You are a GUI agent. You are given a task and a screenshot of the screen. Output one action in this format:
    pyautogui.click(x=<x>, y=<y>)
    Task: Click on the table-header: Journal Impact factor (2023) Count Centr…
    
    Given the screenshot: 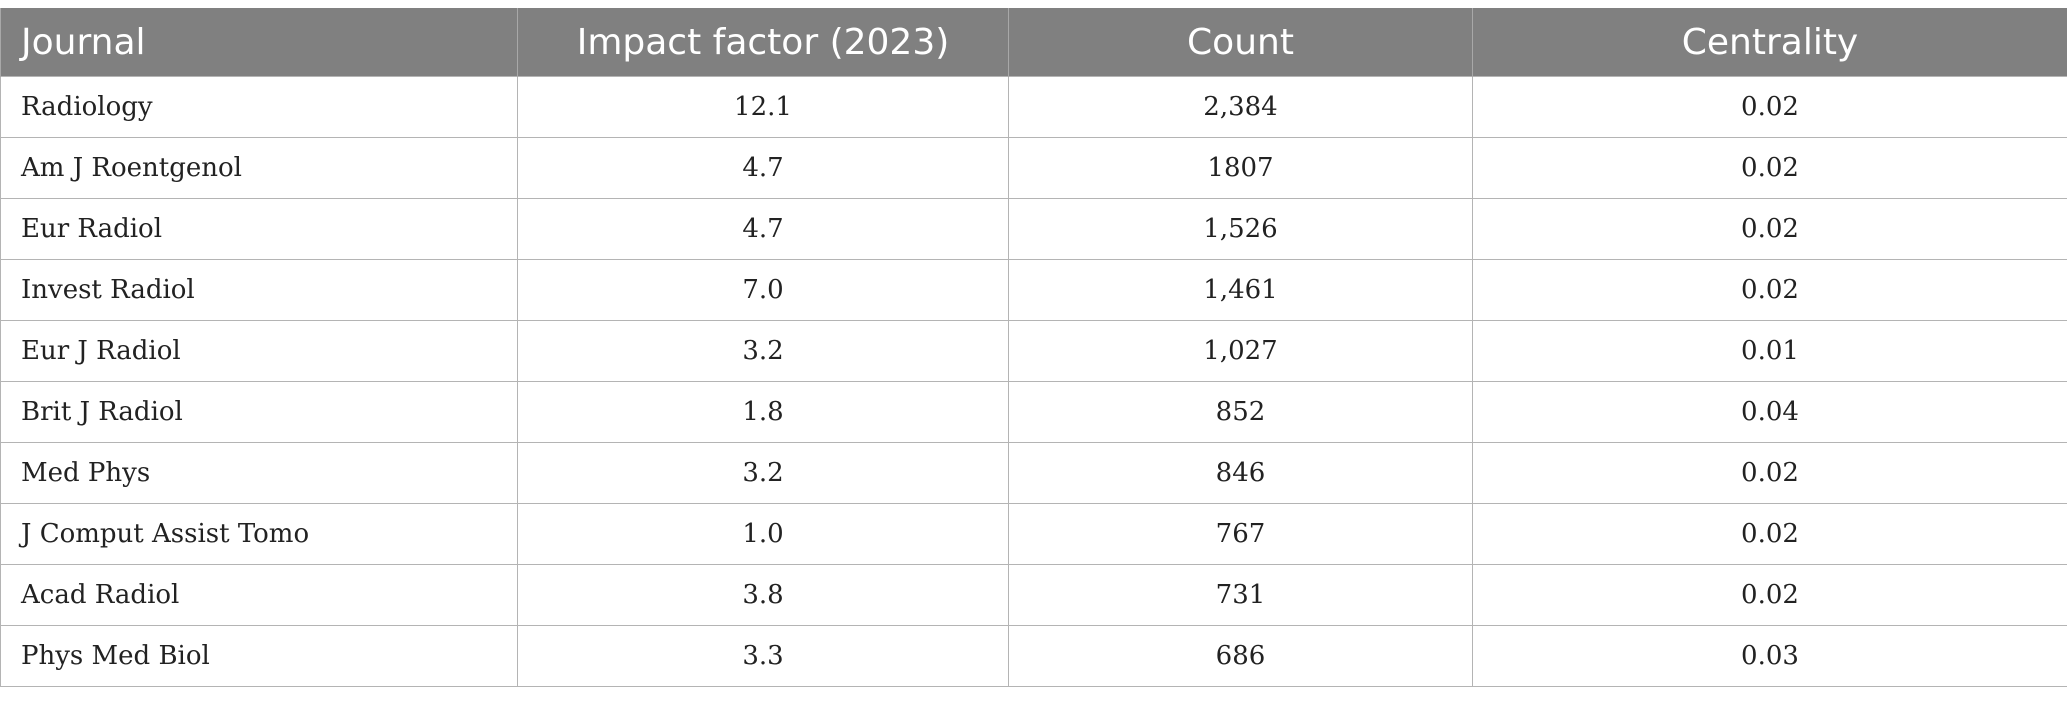 What is the action you would take?
    pyautogui.click(x=1033, y=42)
    